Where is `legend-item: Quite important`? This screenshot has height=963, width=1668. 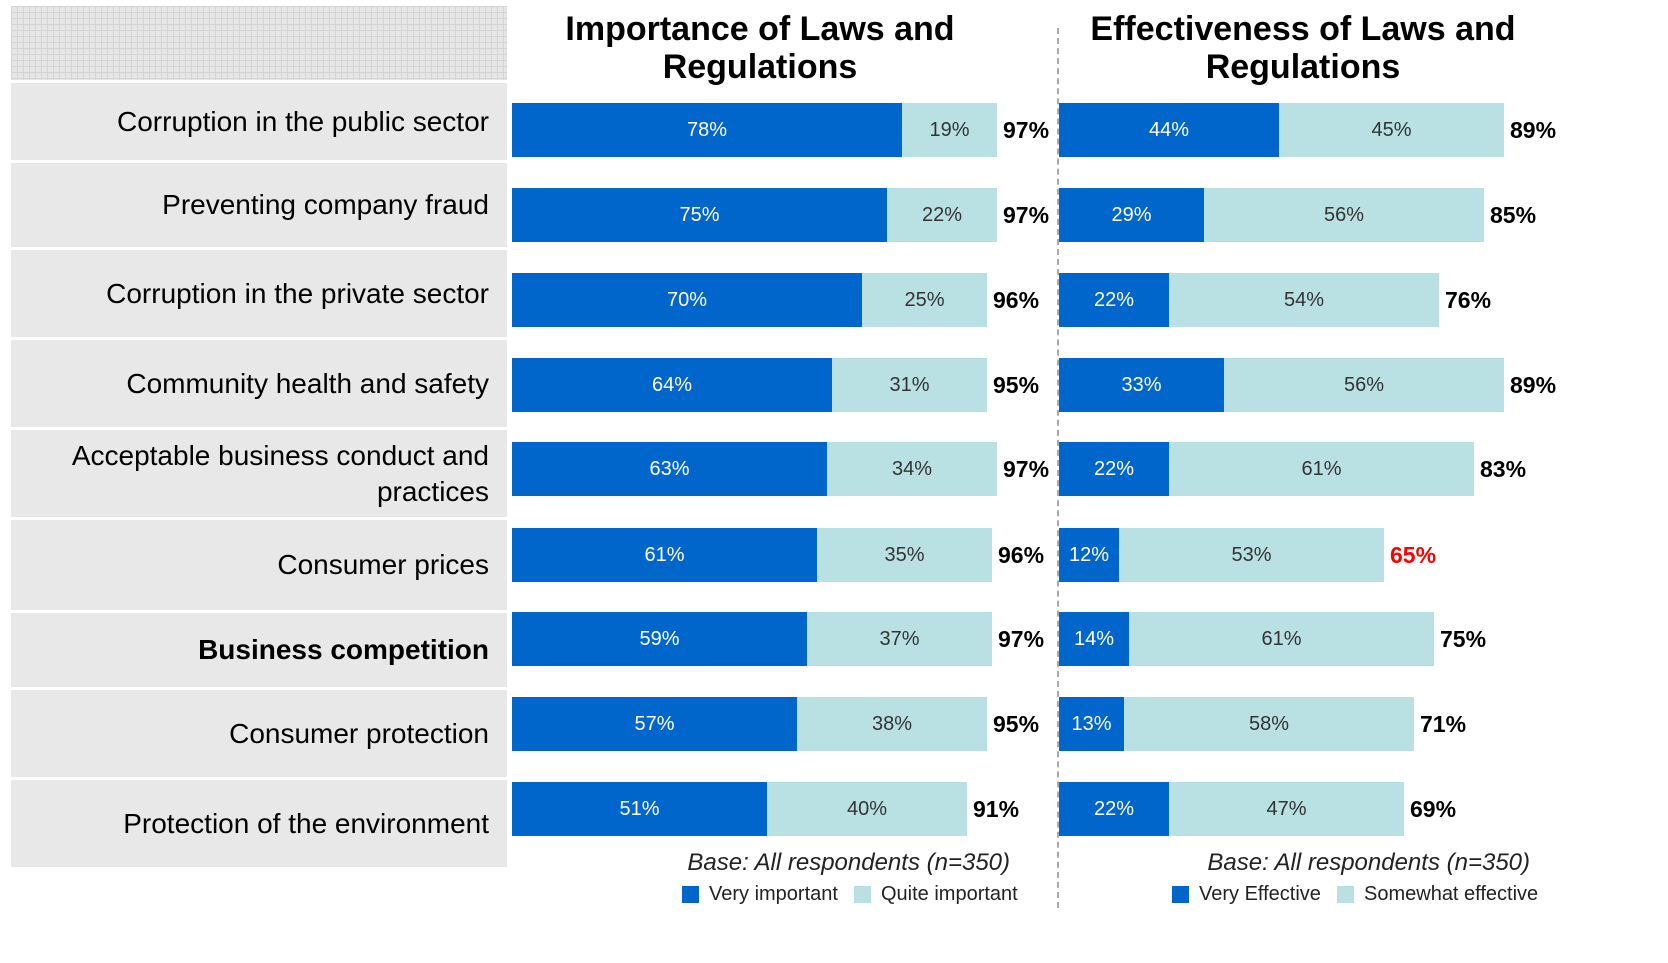 legend-item: Quite important is located at coordinates (936, 894).